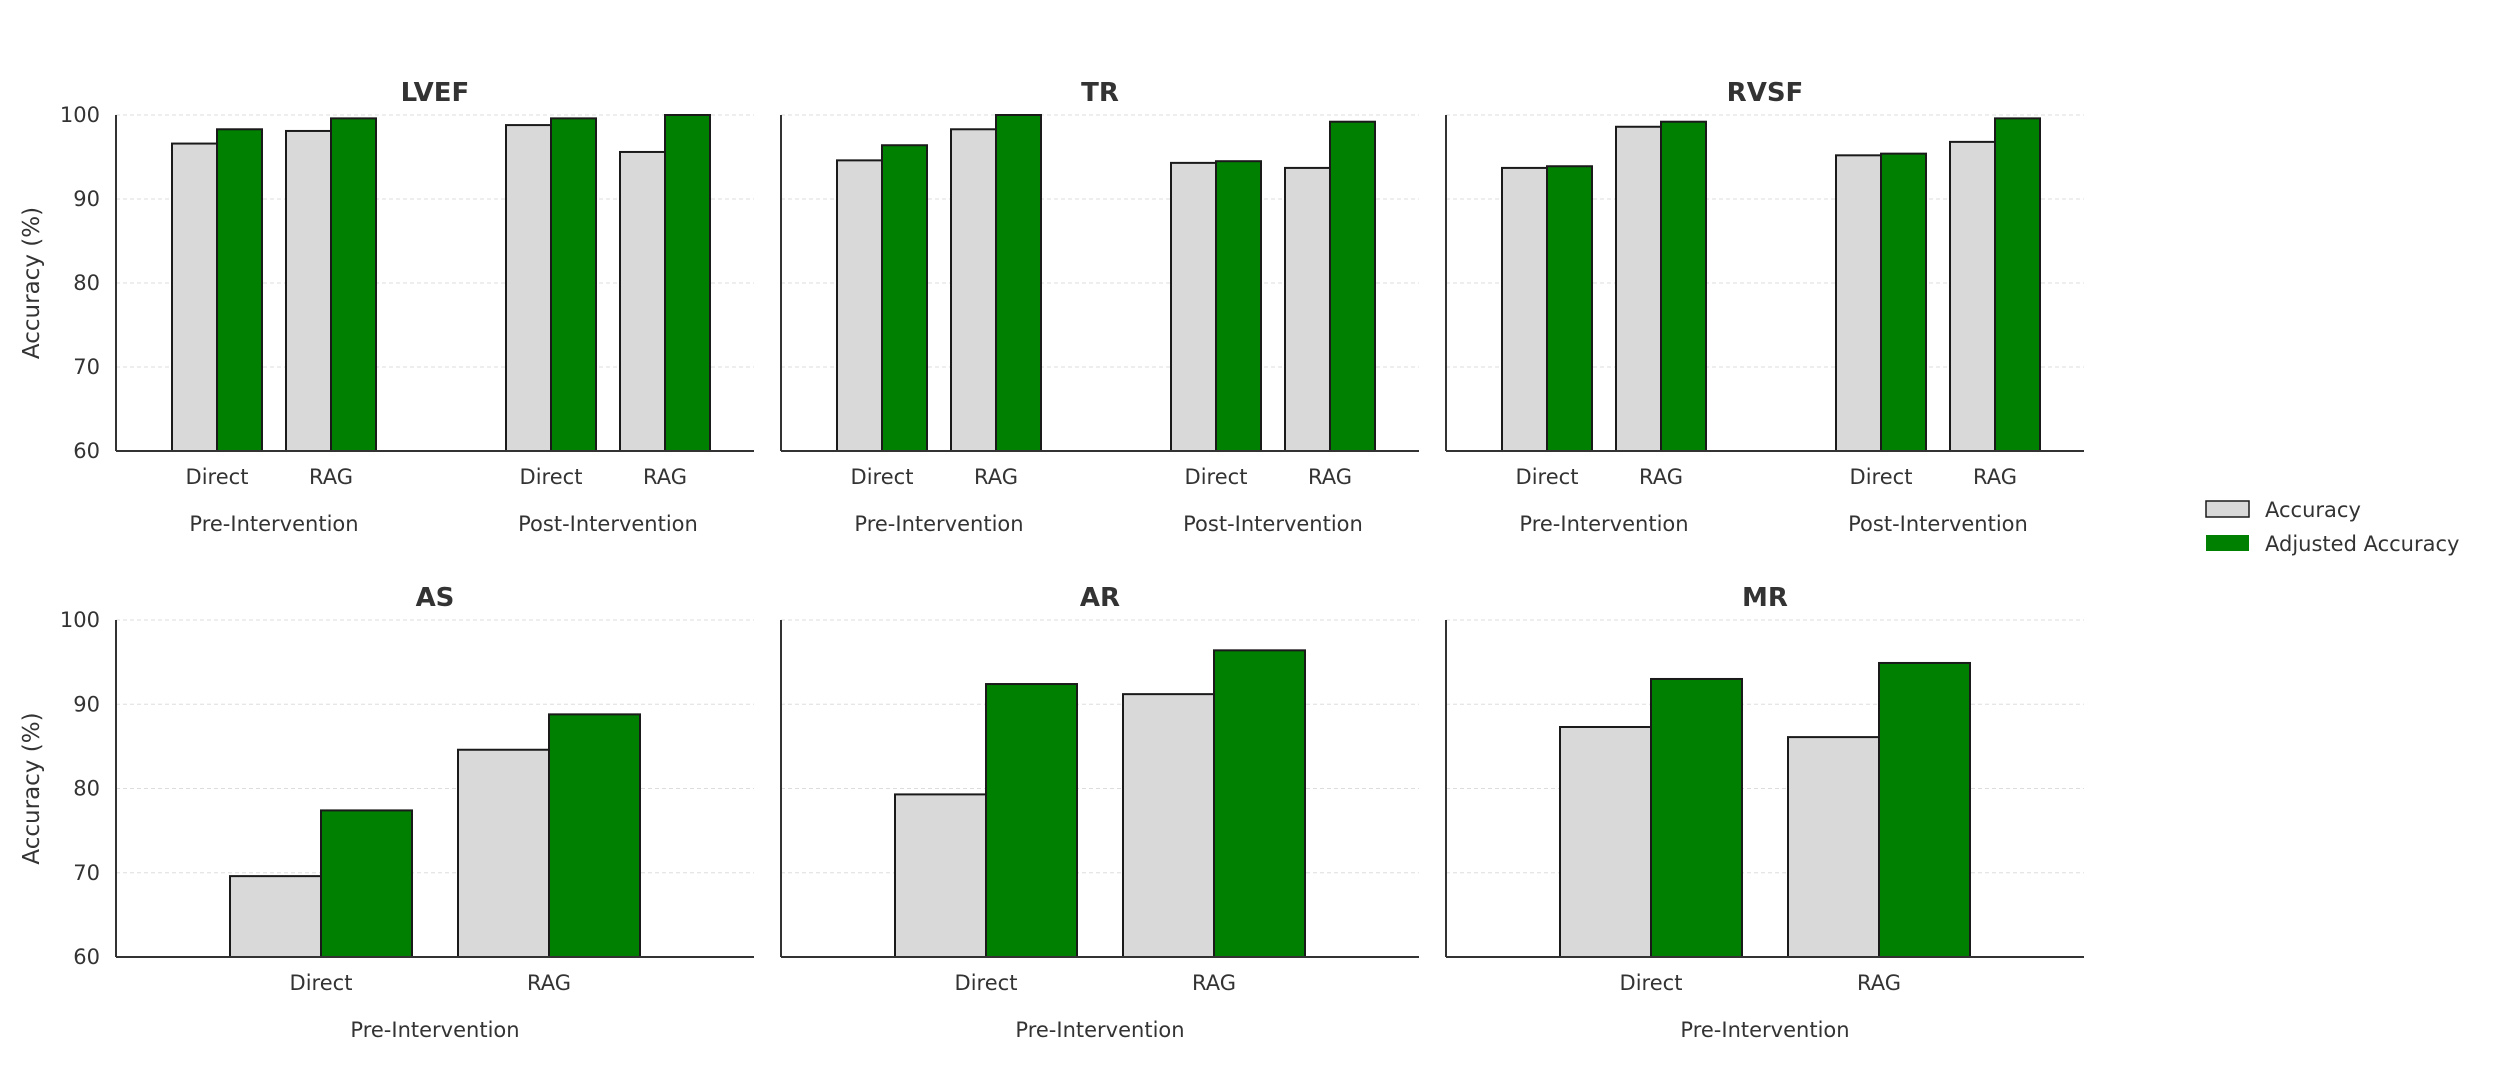  Describe the element at coordinates (2332, 527) in the screenshot. I see `legend: Accuracy Adjusted Accuracy` at that location.